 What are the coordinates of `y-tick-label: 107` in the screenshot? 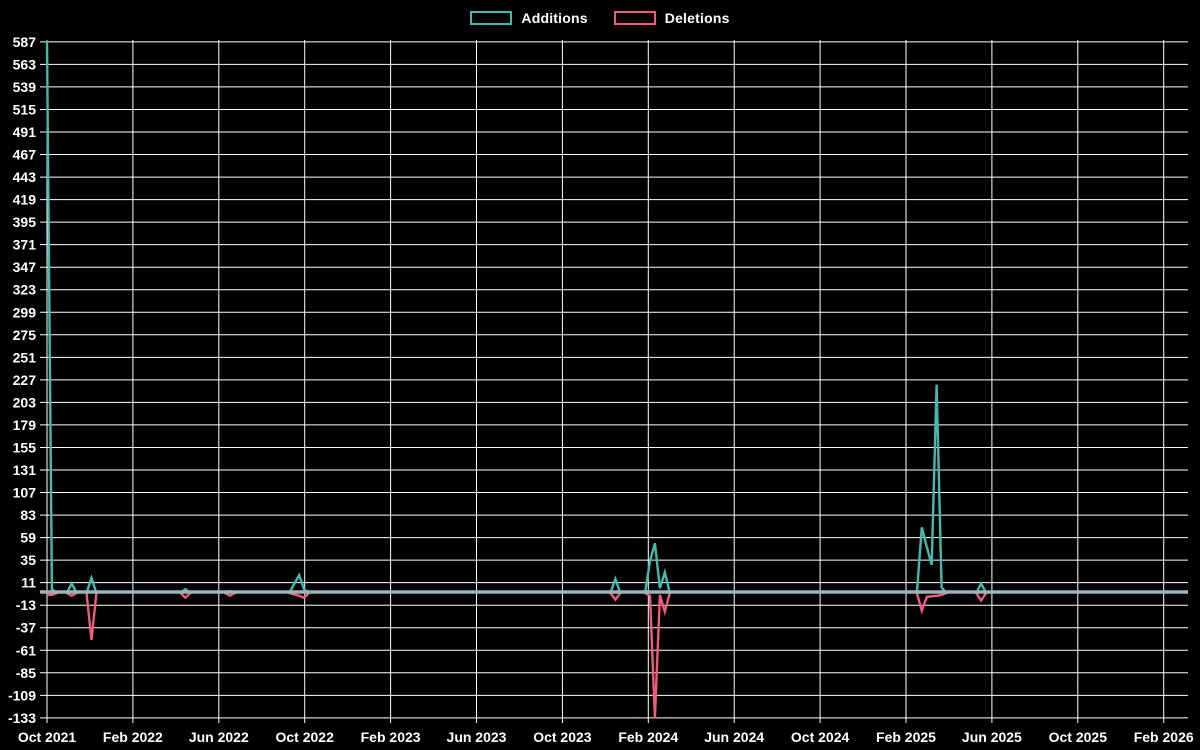 It's located at (25, 493).